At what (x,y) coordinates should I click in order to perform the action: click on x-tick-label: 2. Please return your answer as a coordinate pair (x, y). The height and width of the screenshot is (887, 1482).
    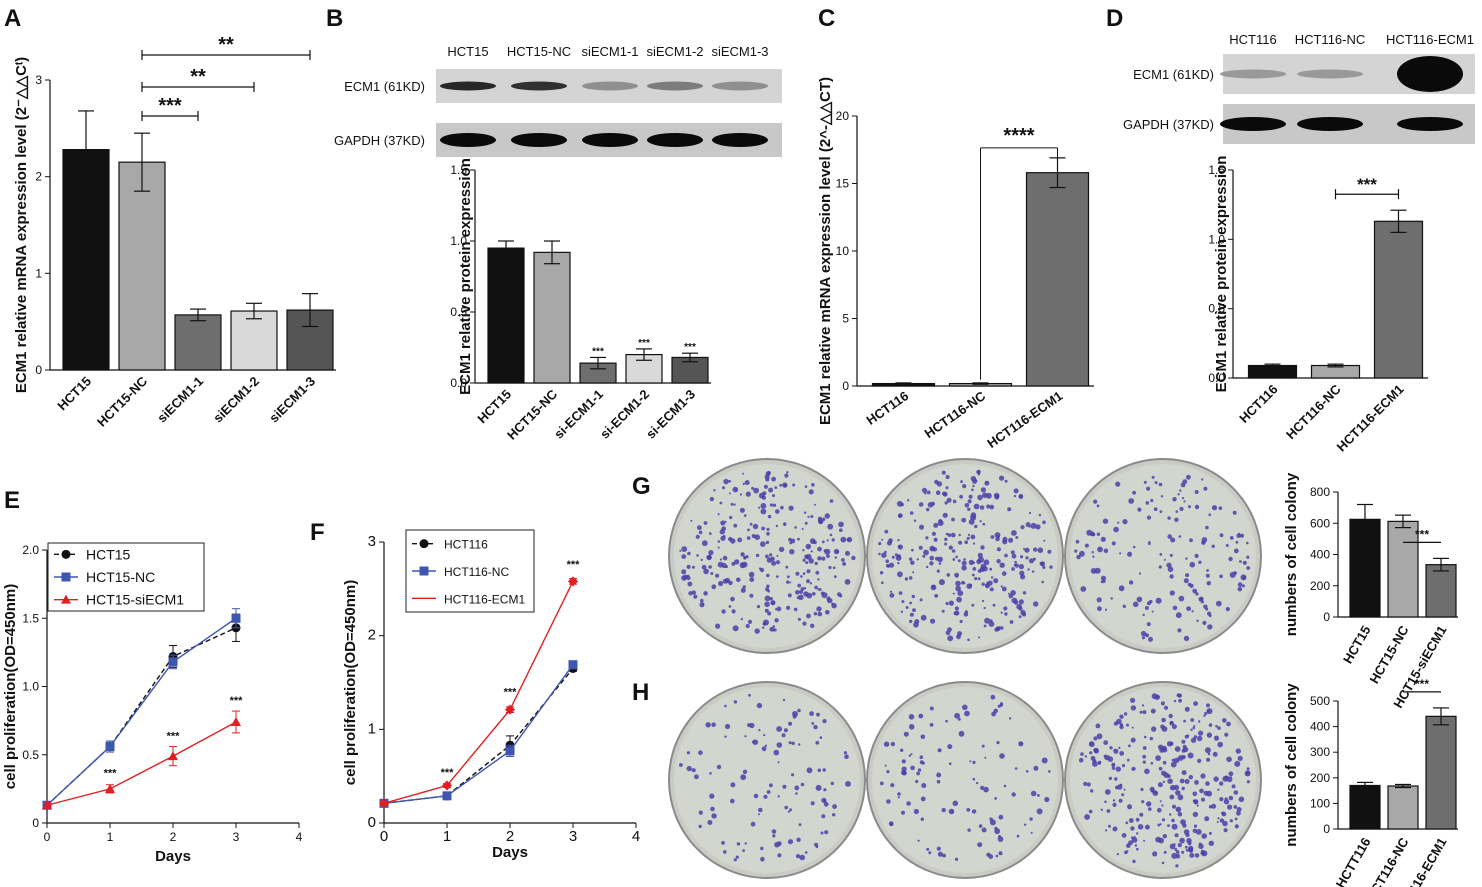
    Looking at the image, I should click on (173, 837).